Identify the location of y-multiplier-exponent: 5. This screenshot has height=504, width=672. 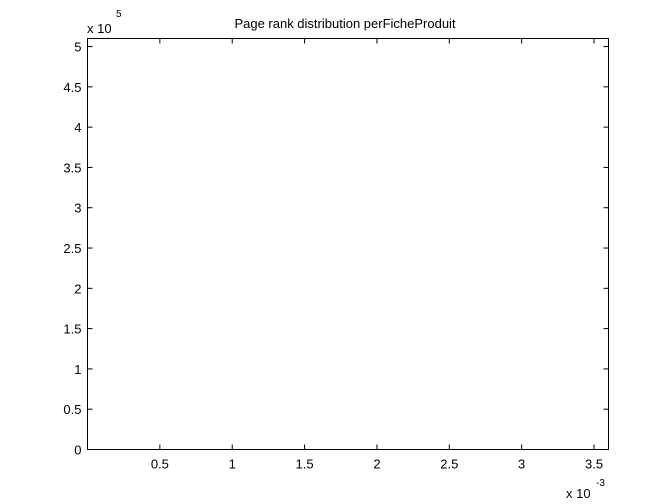
(119, 14).